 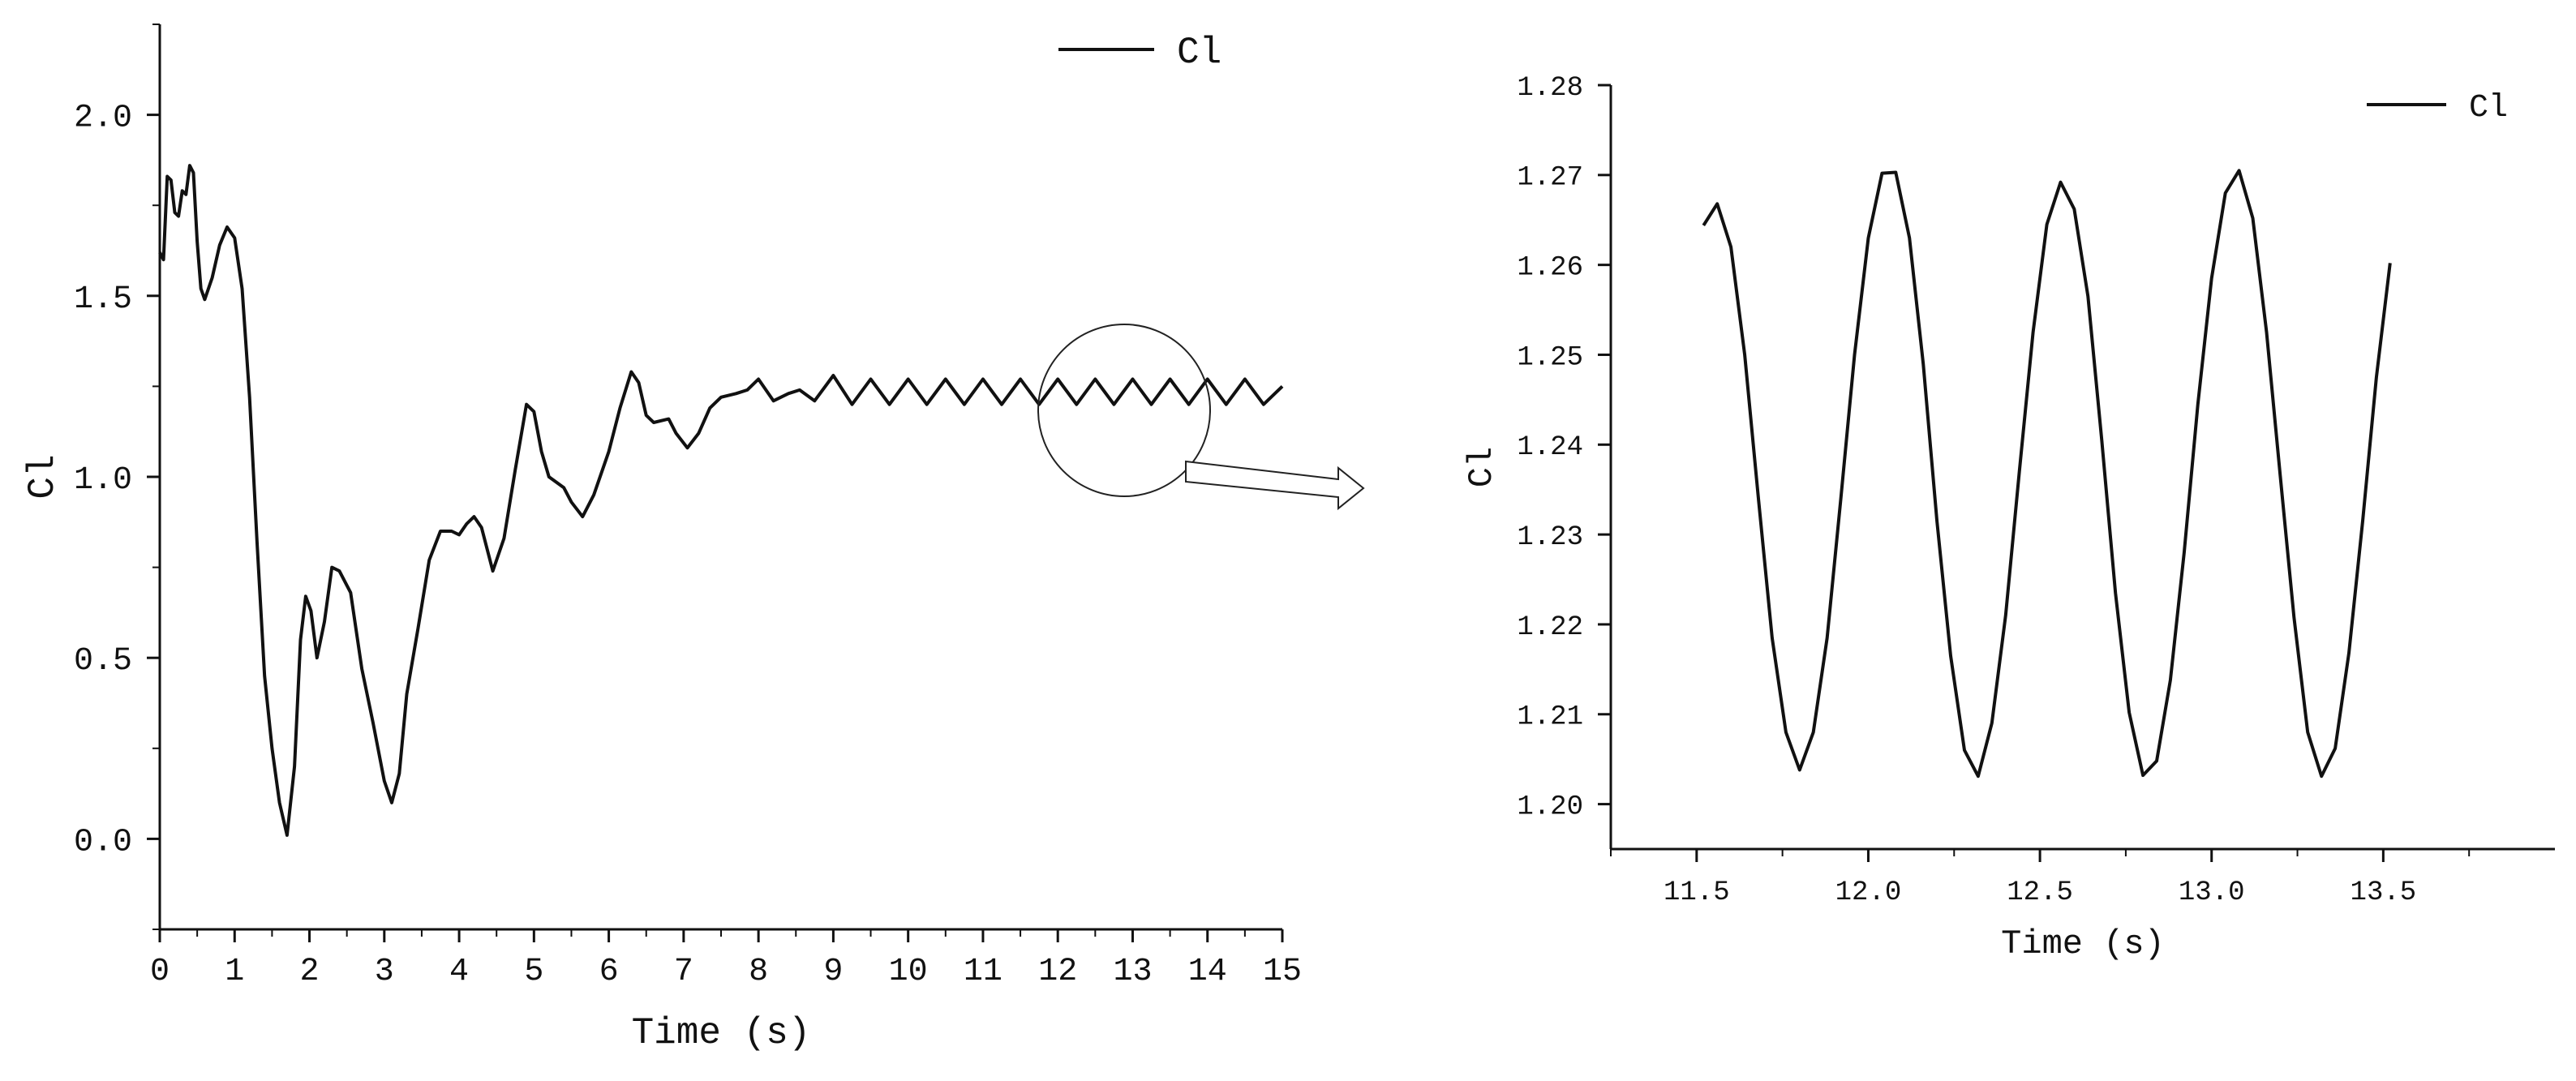 I want to click on x-tick-label: 12, so click(x=1057, y=972).